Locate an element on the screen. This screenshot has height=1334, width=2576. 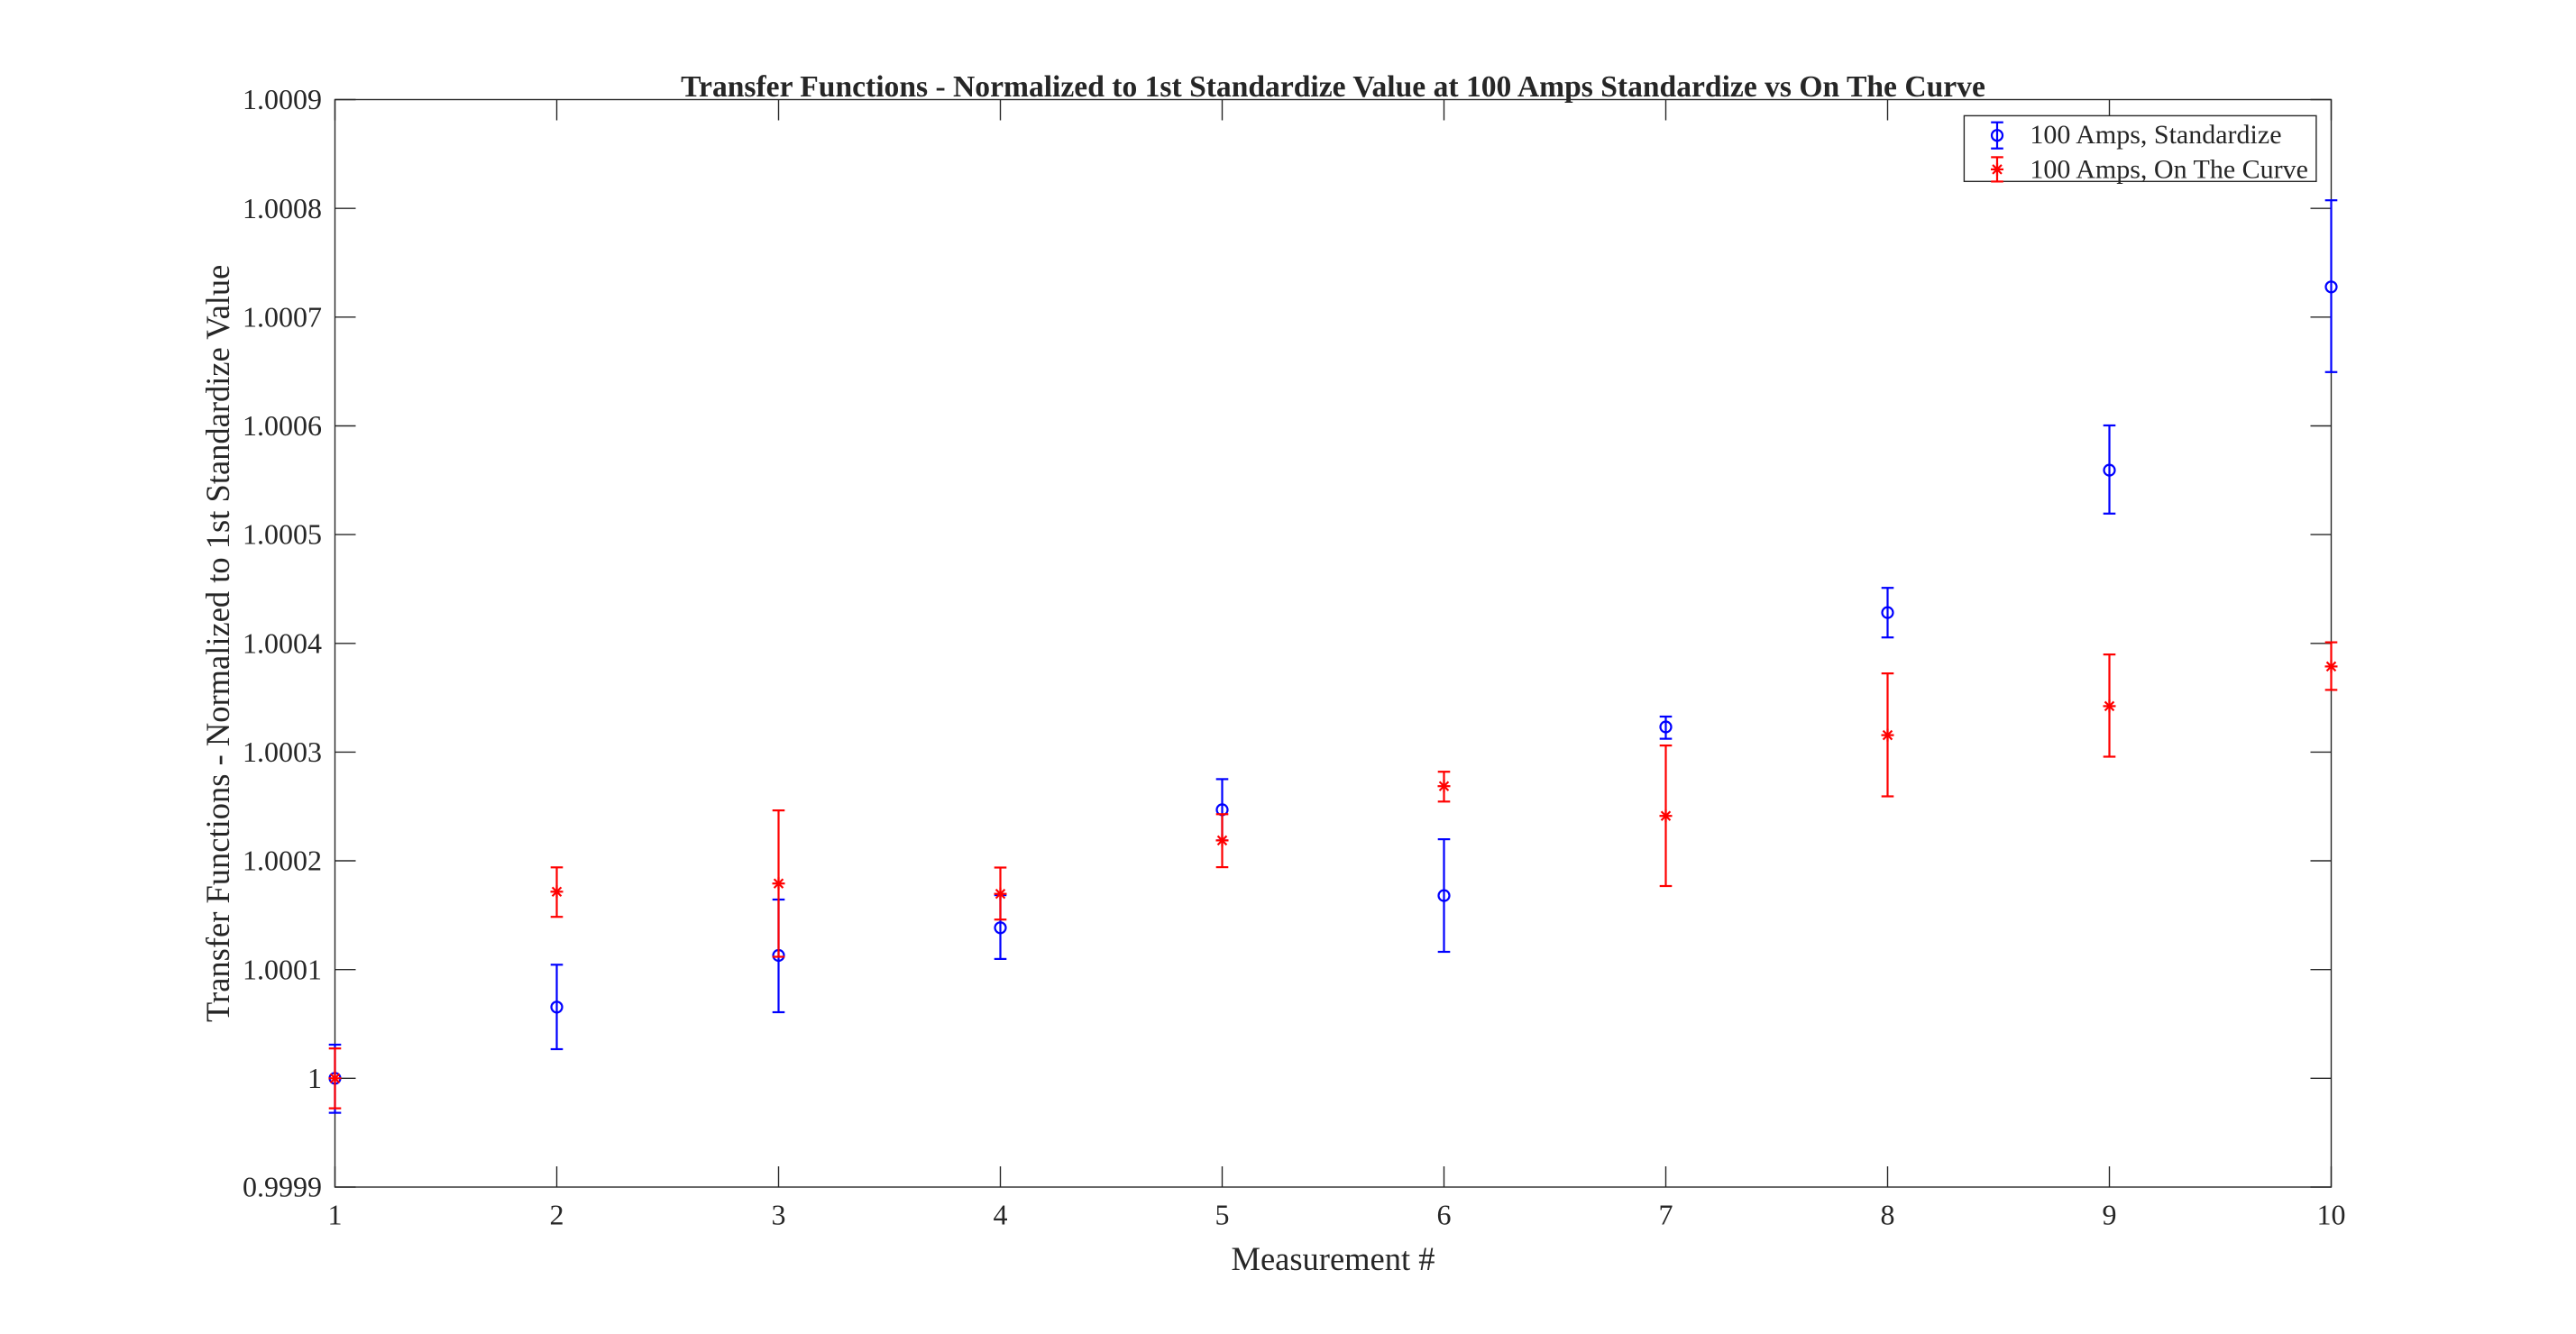
svg-text: 1.0004 is located at coordinates (282, 642).